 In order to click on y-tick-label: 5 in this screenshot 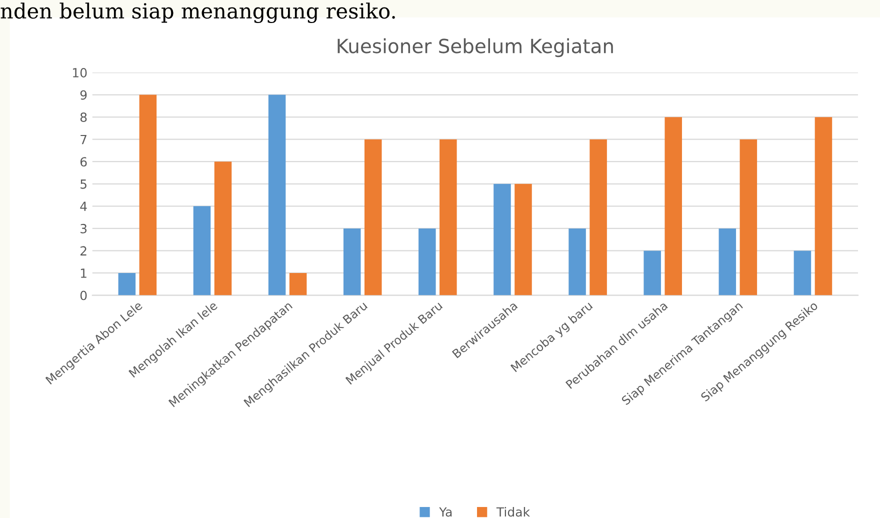, I will do `click(83, 184)`.